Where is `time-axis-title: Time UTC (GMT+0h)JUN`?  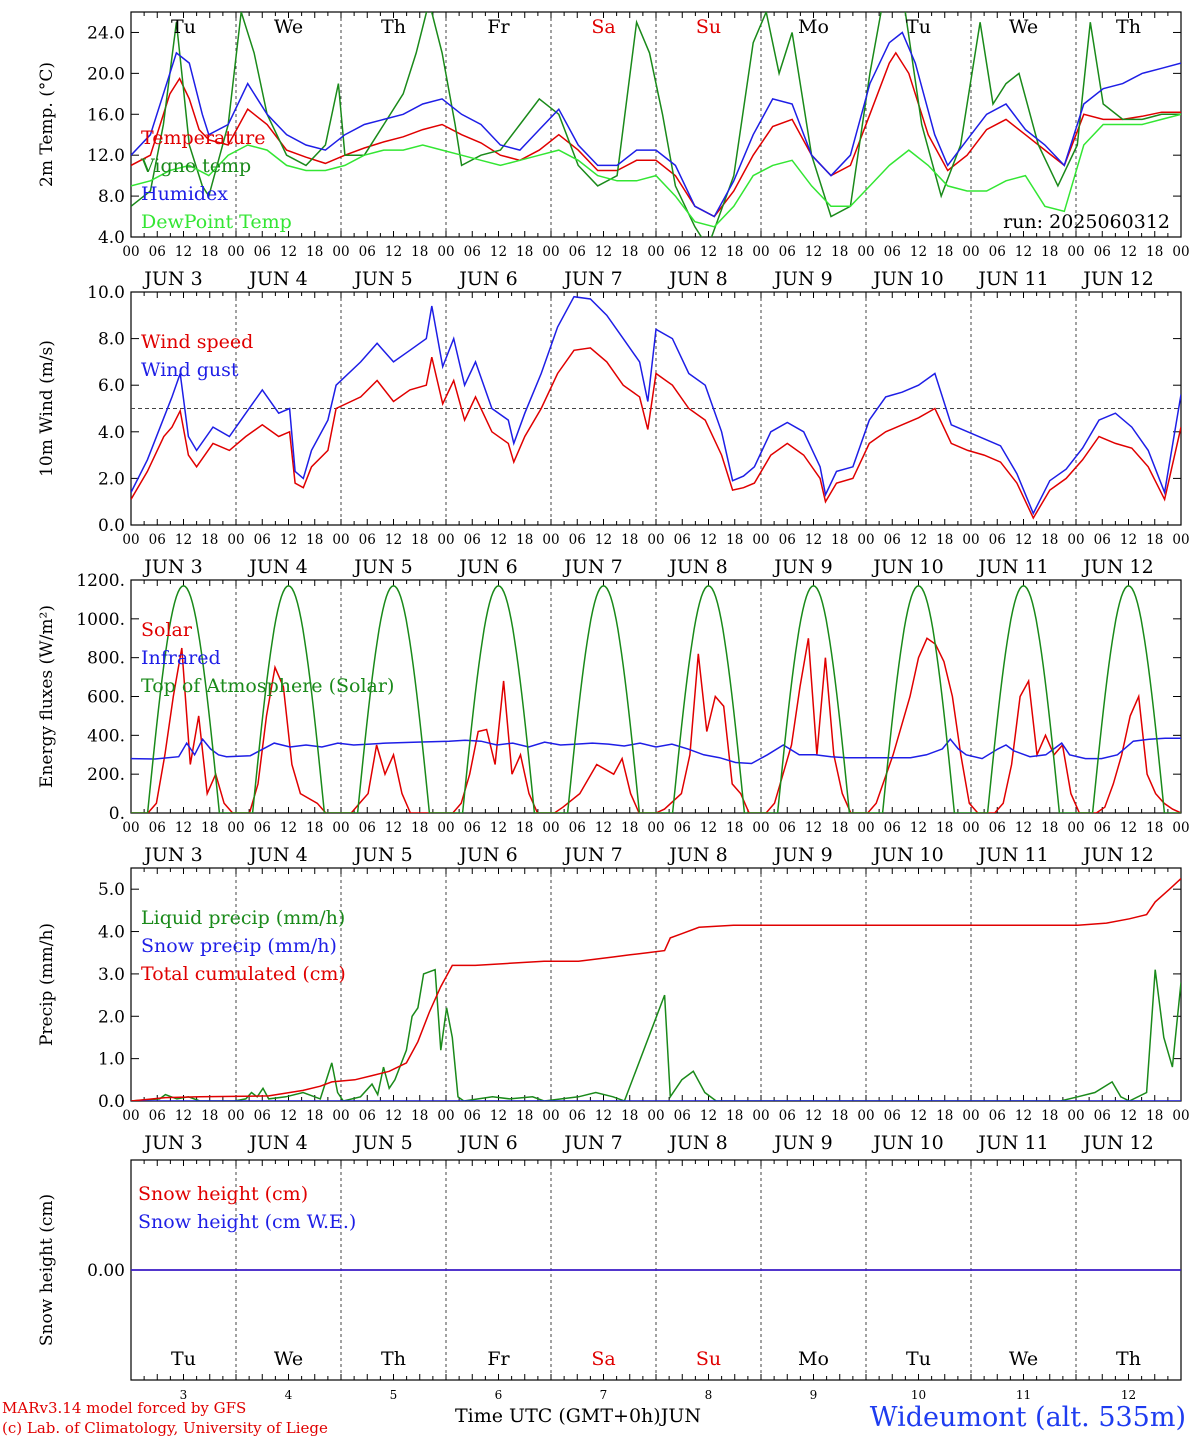 time-axis-title: Time UTC (GMT+0h)JUN is located at coordinates (578, 1416).